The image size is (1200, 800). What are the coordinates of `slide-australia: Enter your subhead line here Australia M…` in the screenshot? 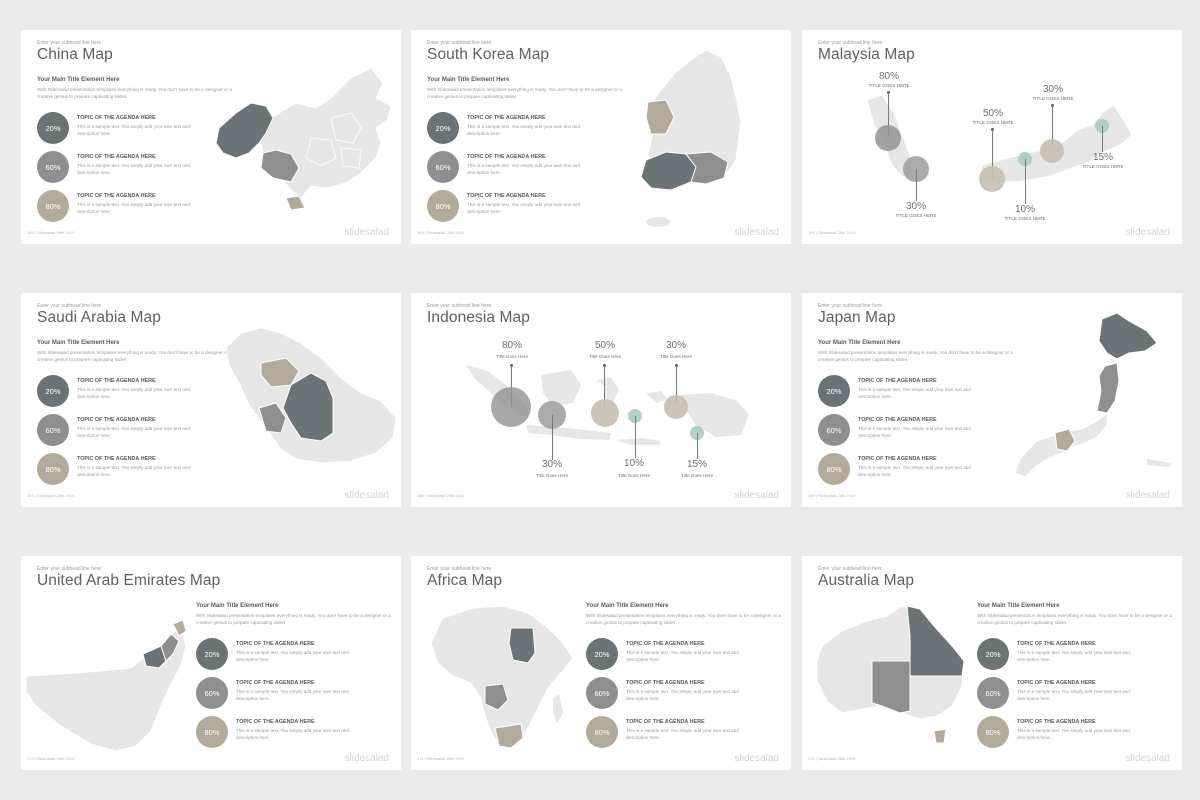 It's located at (992, 663).